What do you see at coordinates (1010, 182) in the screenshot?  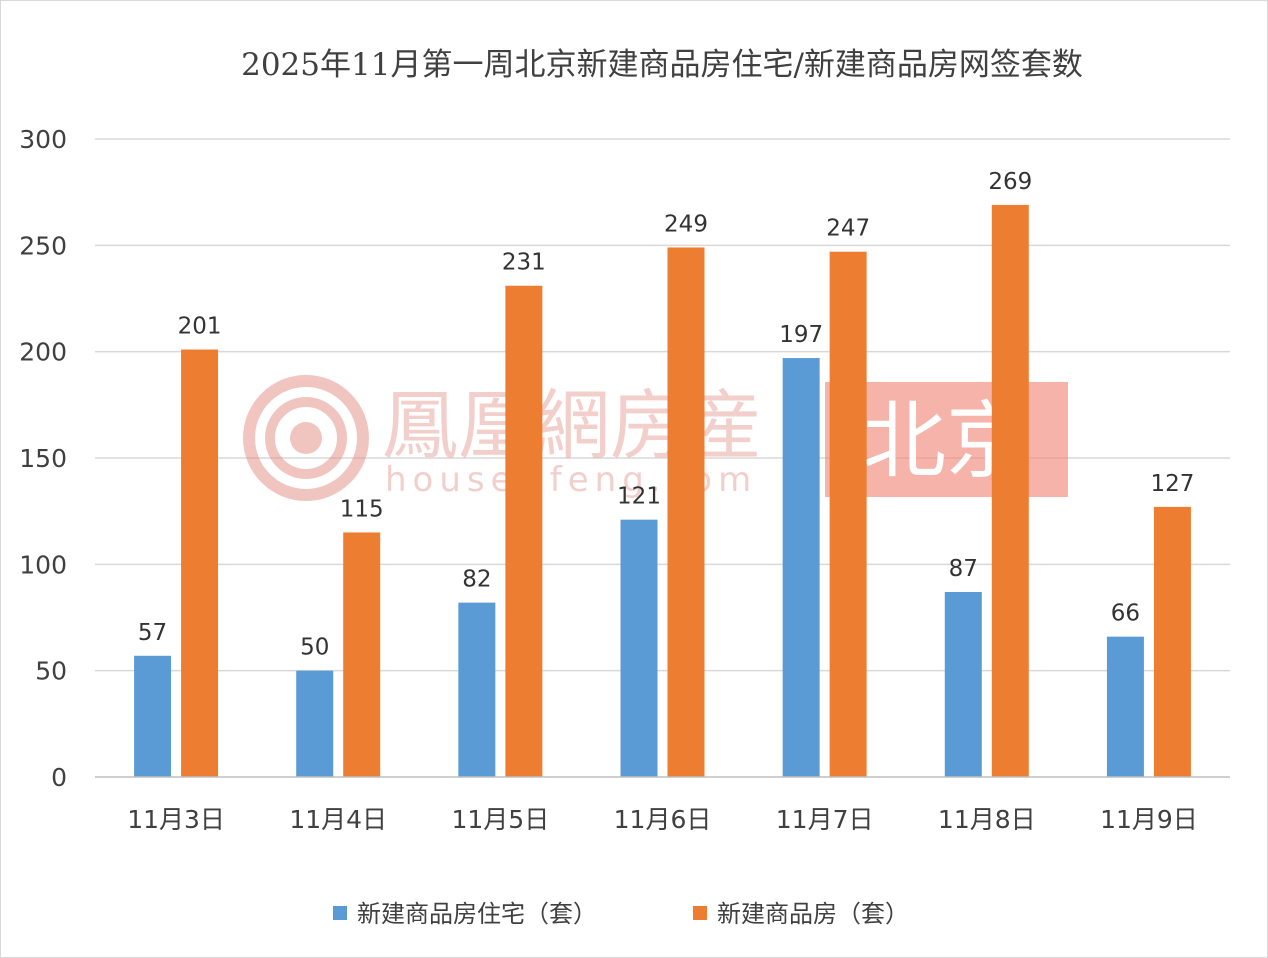 I see `data-label: 269` at bounding box center [1010, 182].